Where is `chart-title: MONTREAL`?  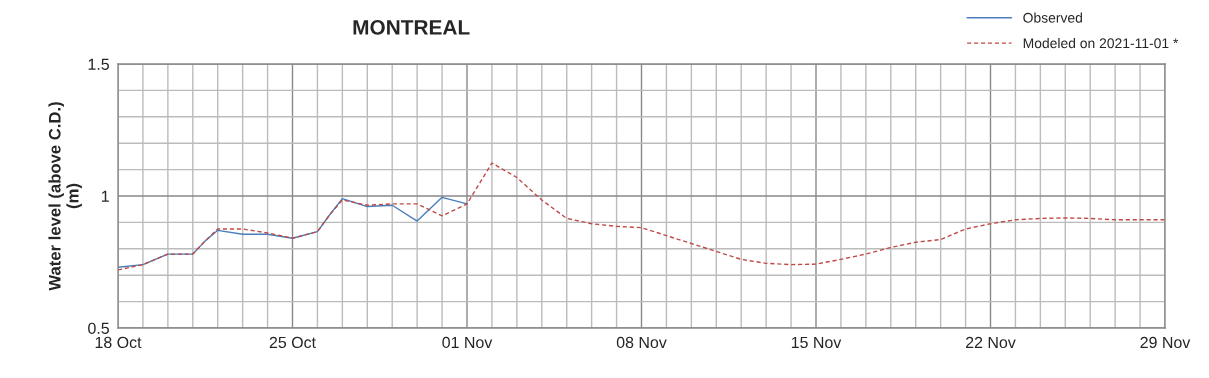 chart-title: MONTREAL is located at coordinates (411, 27).